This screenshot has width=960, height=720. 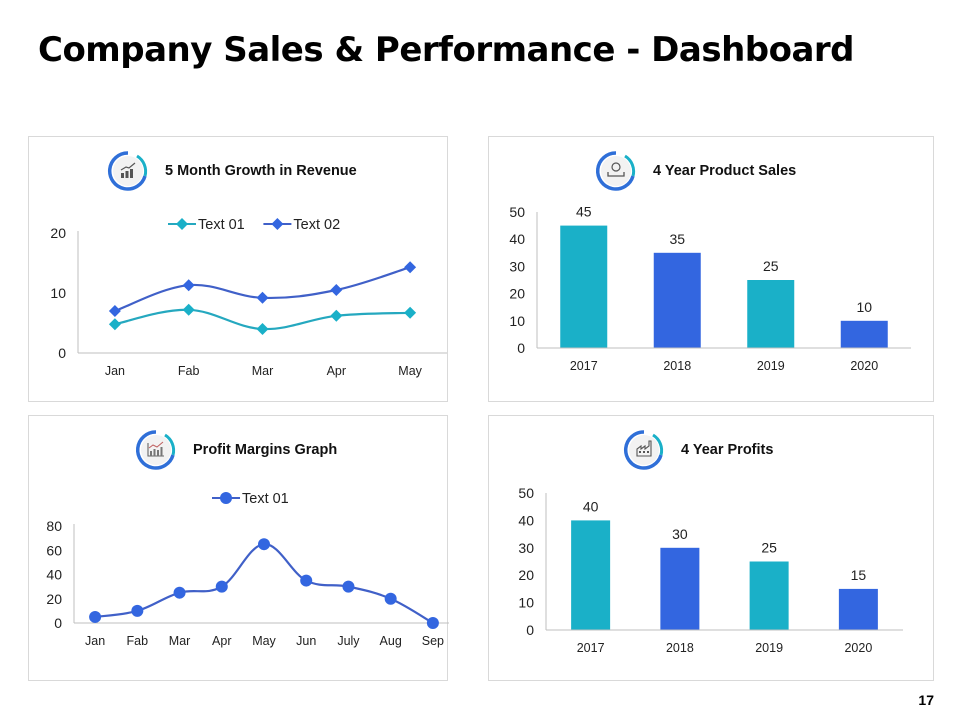 I want to click on y-tick-label: 80, so click(x=54, y=526).